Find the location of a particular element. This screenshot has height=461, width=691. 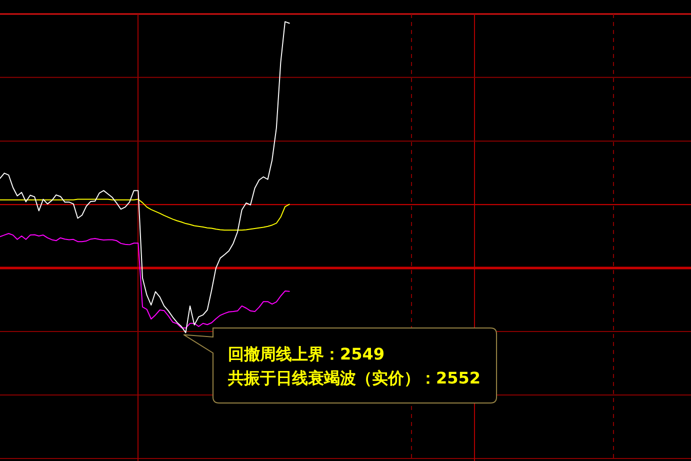

text: 共振于日线衰竭波（实价）：2552 is located at coordinates (354, 378).